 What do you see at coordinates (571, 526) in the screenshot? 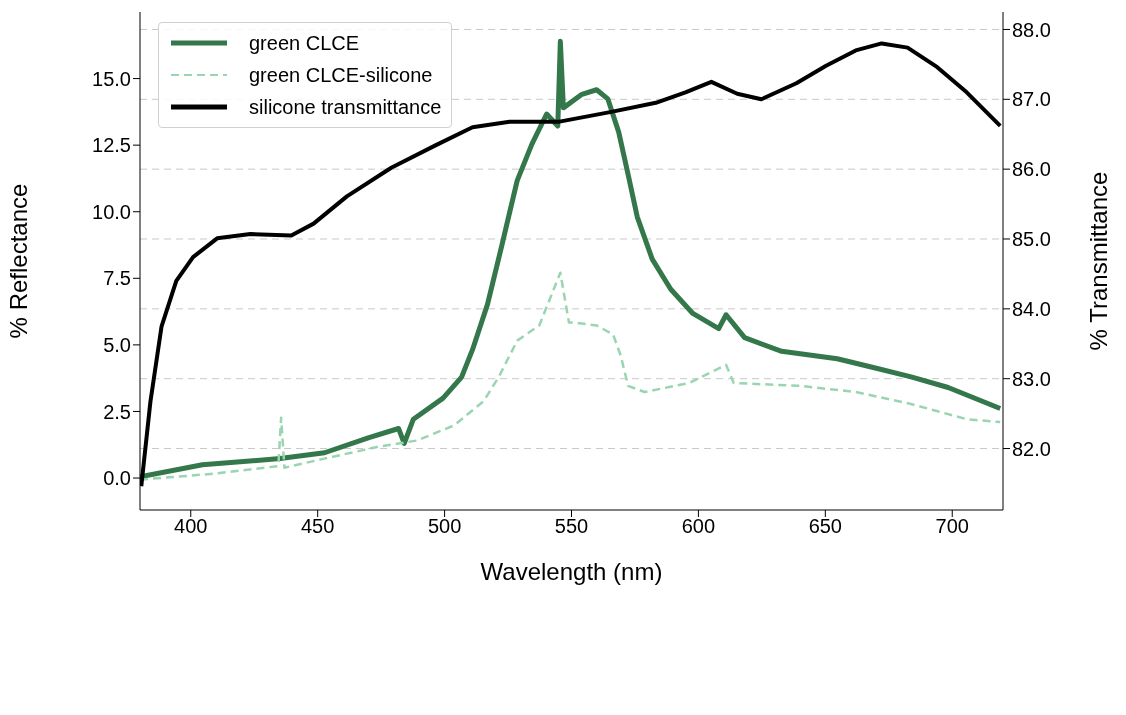
I see `x-tick-label: 550` at bounding box center [571, 526].